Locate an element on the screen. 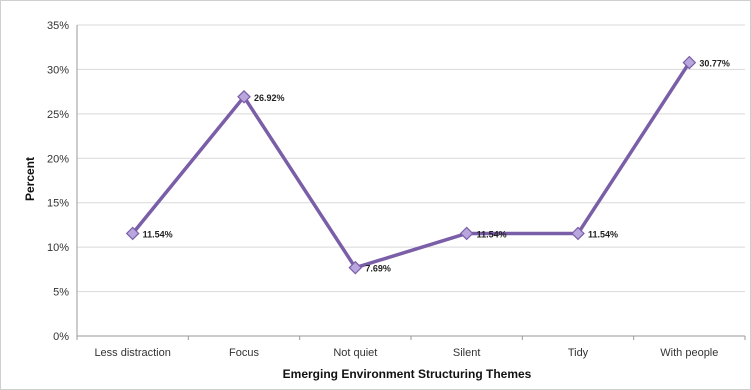 The width and height of the screenshot is (751, 390). y-tick-label: 25% is located at coordinates (58, 115).